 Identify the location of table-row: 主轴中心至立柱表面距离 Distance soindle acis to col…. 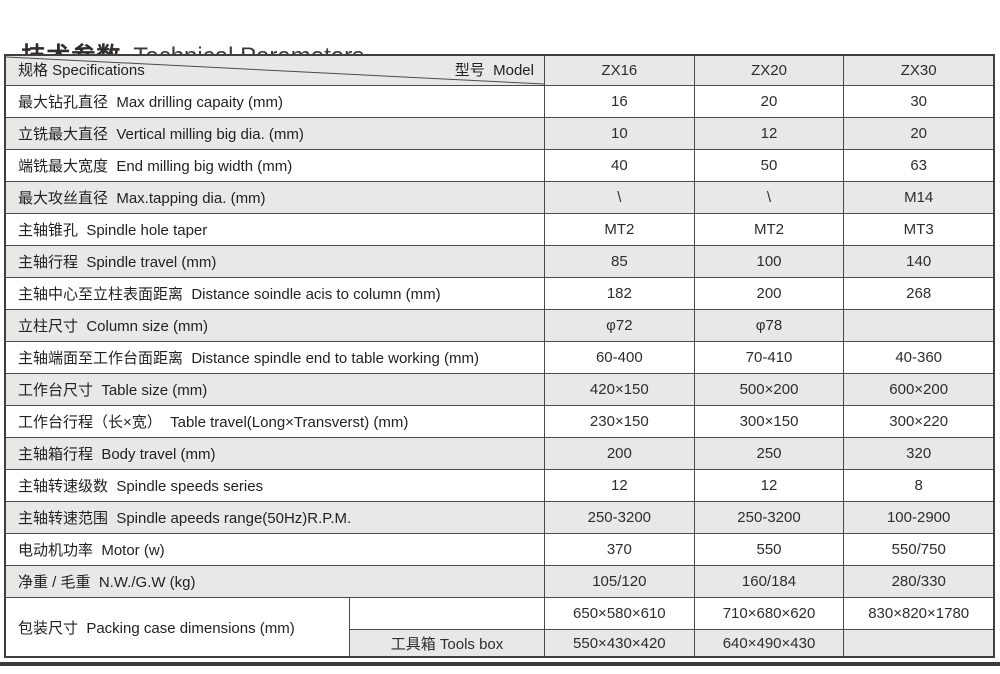
(499, 294).